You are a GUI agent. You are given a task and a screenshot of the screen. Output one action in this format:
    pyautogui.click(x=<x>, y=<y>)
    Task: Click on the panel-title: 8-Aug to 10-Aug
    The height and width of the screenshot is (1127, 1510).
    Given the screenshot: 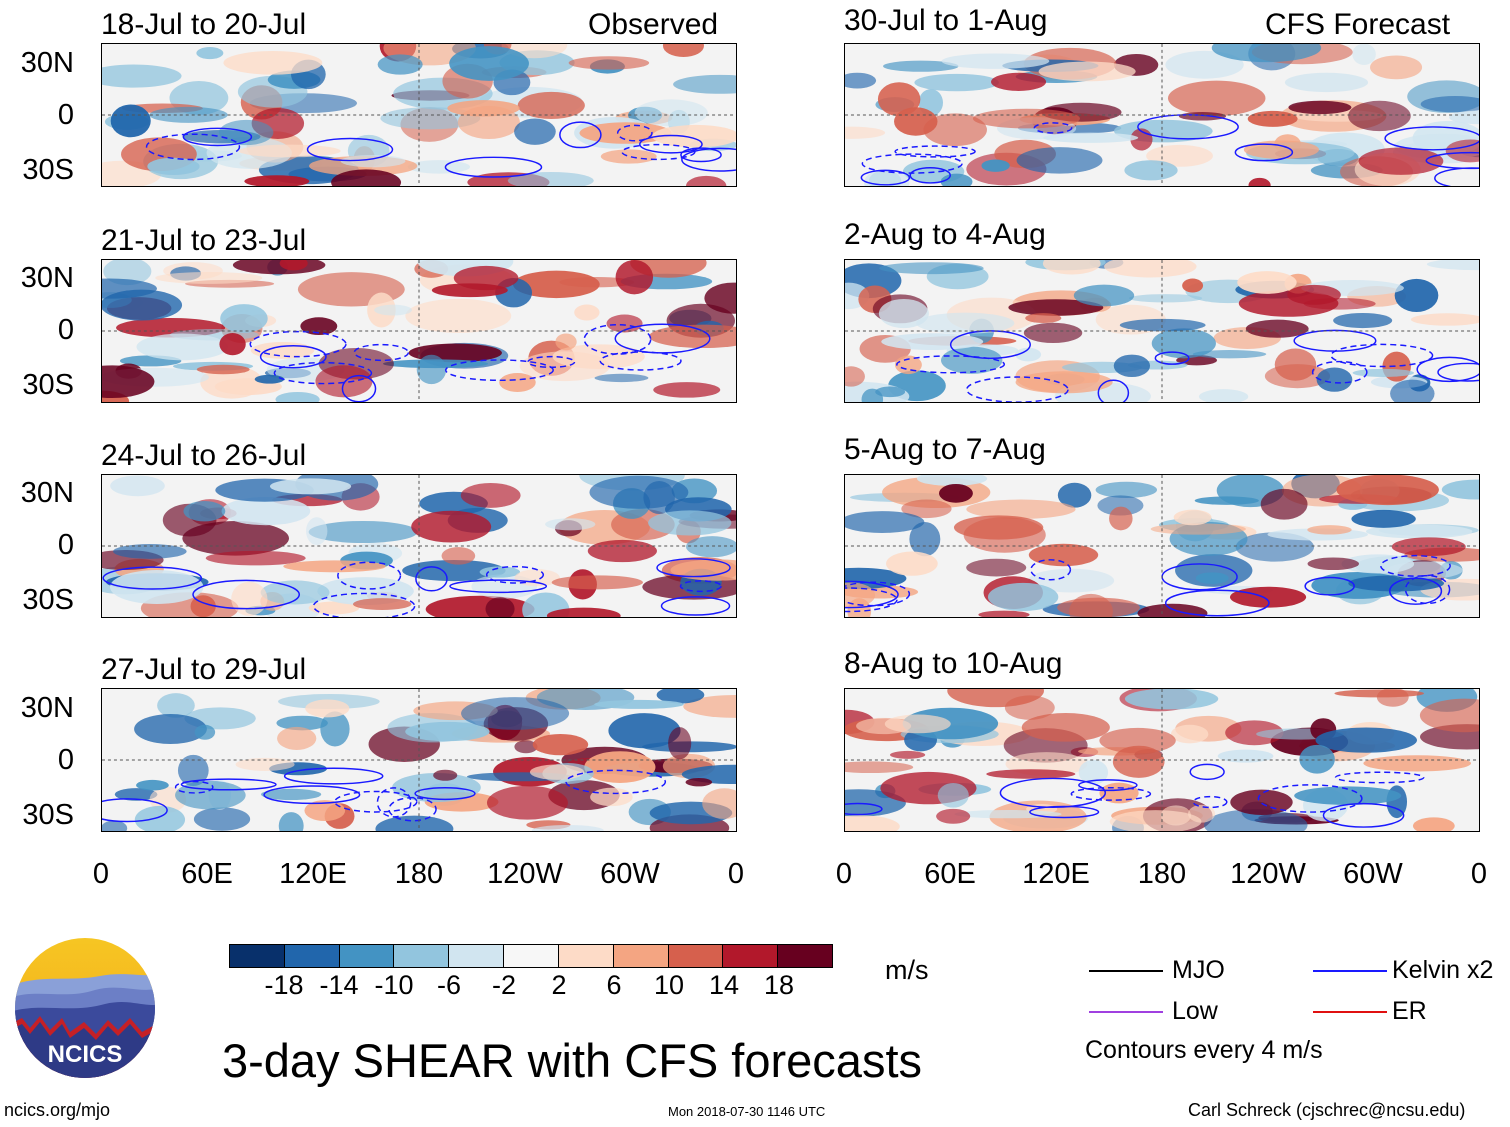 What is the action you would take?
    pyautogui.click(x=953, y=663)
    